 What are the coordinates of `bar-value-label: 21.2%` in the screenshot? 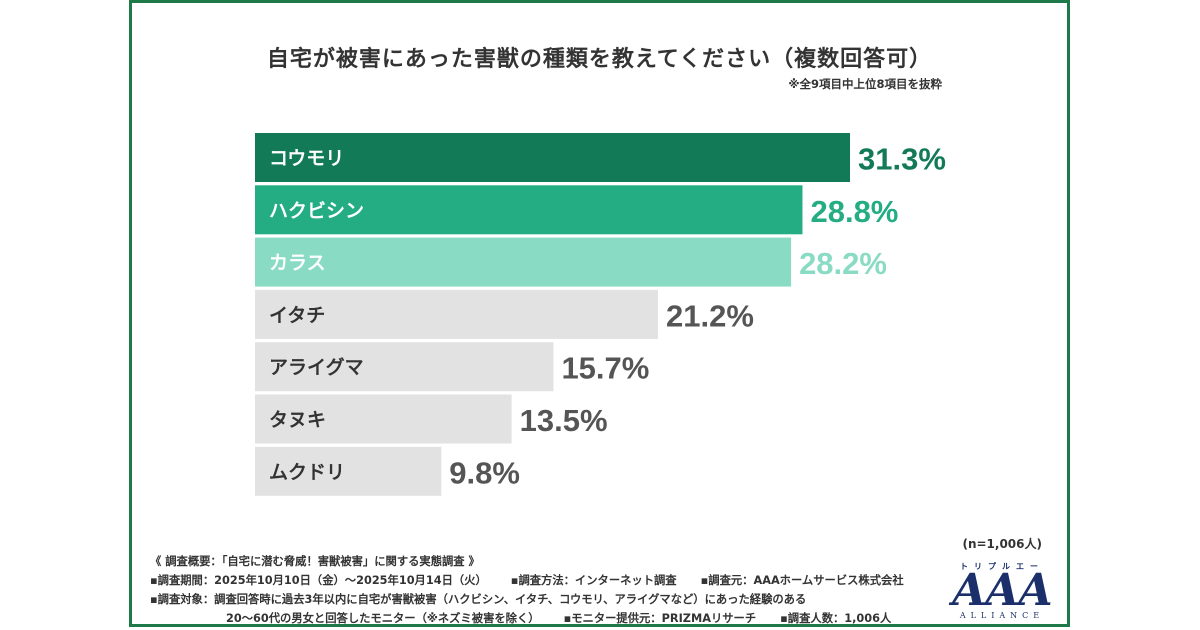 It's located at (710, 315).